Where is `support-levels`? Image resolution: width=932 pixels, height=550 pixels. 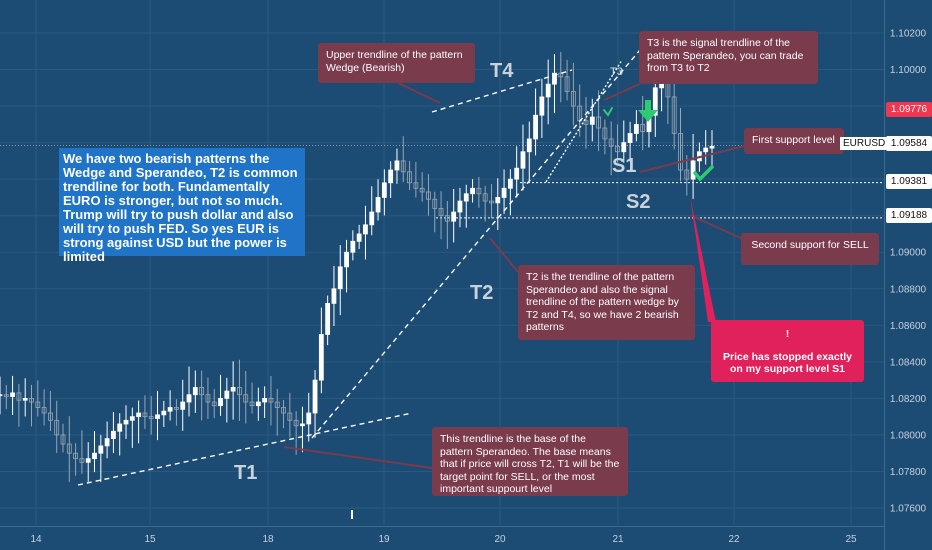 support-levels is located at coordinates (442, 182).